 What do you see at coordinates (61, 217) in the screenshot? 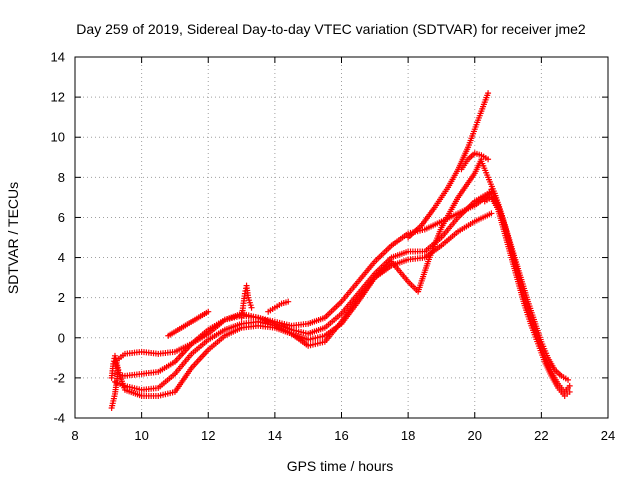
I see `y-tick-label: 6` at bounding box center [61, 217].